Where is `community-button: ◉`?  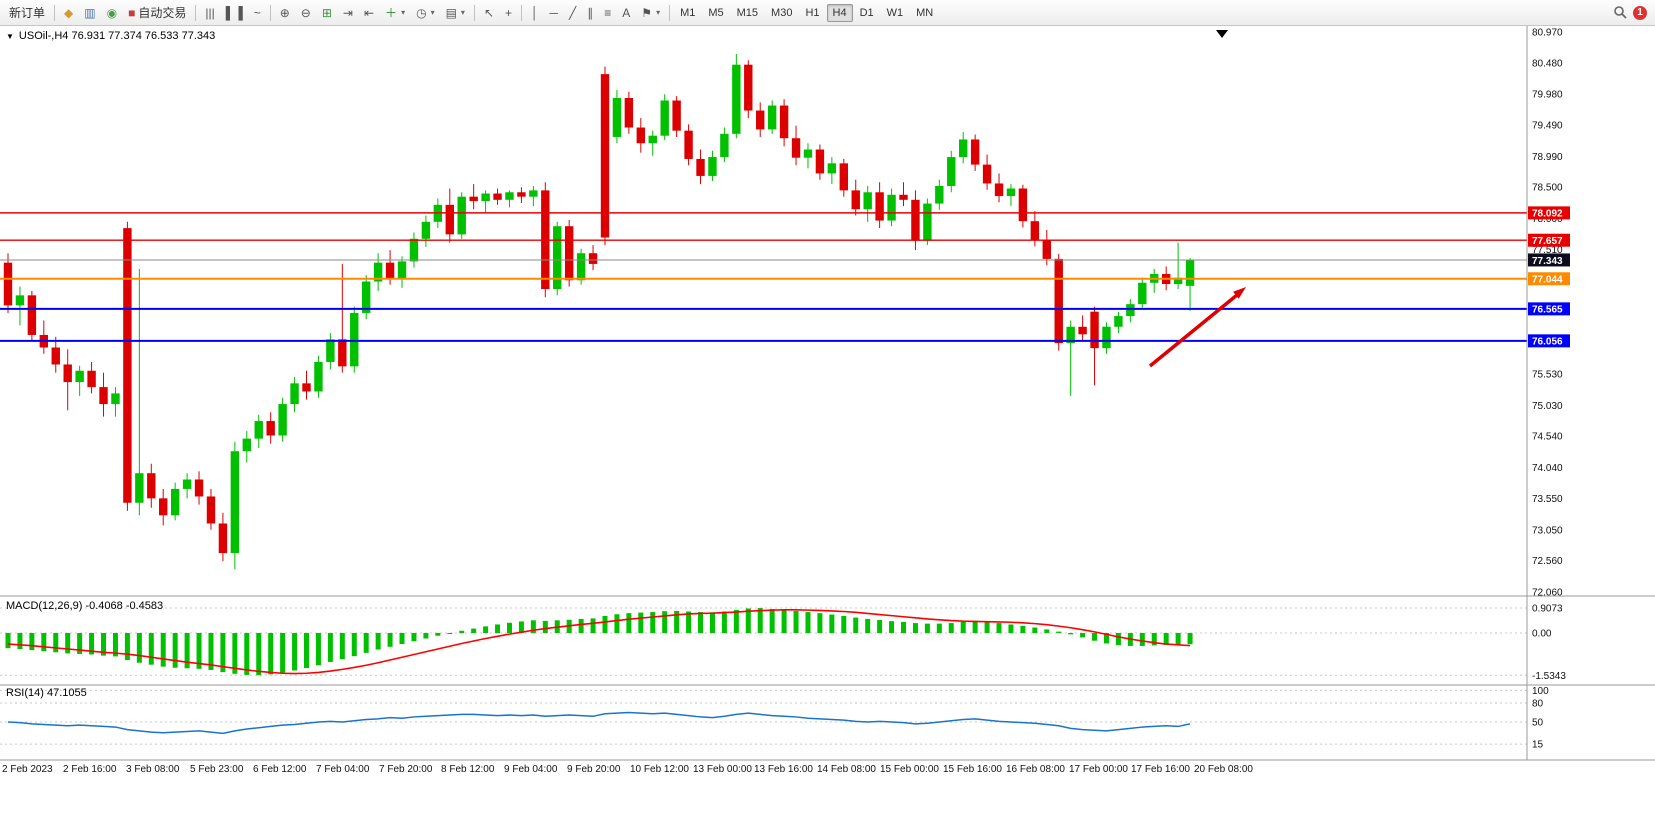 community-button: ◉ is located at coordinates (112, 13).